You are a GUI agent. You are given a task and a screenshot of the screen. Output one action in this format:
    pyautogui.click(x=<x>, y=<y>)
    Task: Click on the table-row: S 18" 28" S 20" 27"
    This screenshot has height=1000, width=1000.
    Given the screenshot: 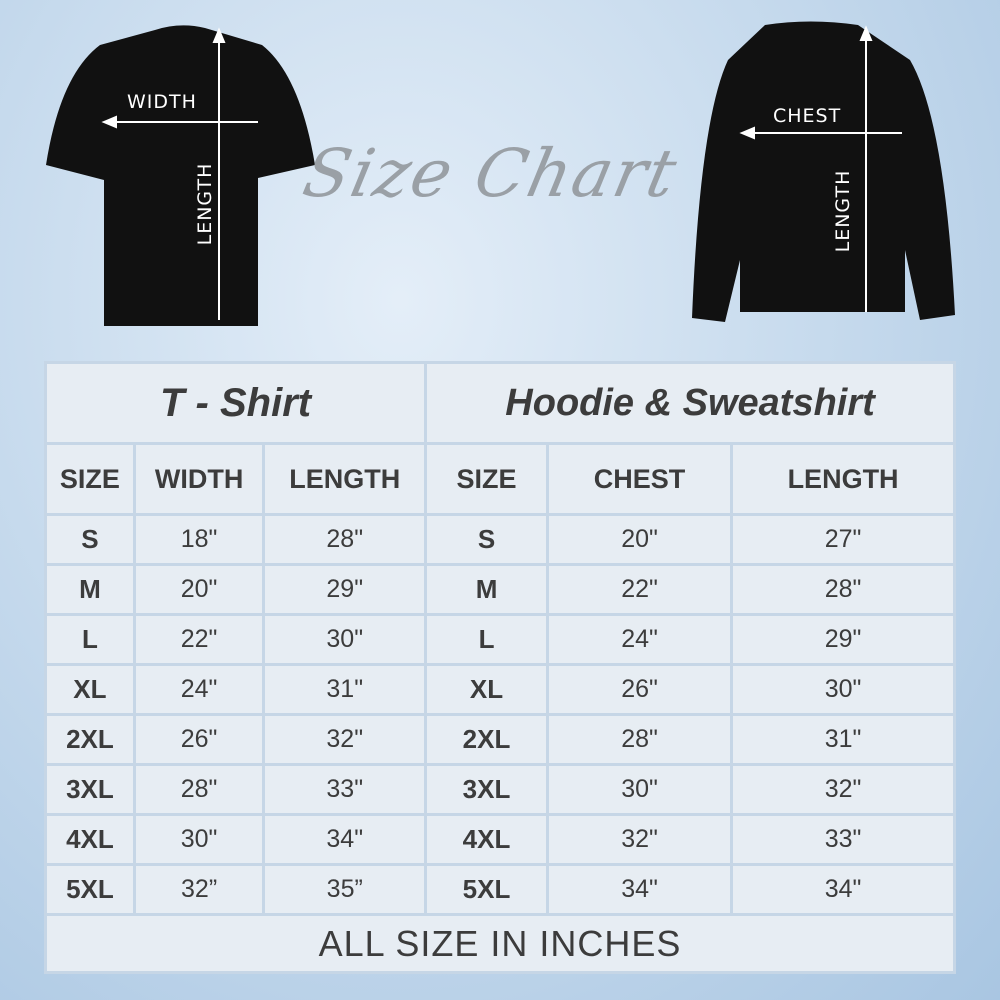 What is the action you would take?
    pyautogui.click(x=500, y=539)
    